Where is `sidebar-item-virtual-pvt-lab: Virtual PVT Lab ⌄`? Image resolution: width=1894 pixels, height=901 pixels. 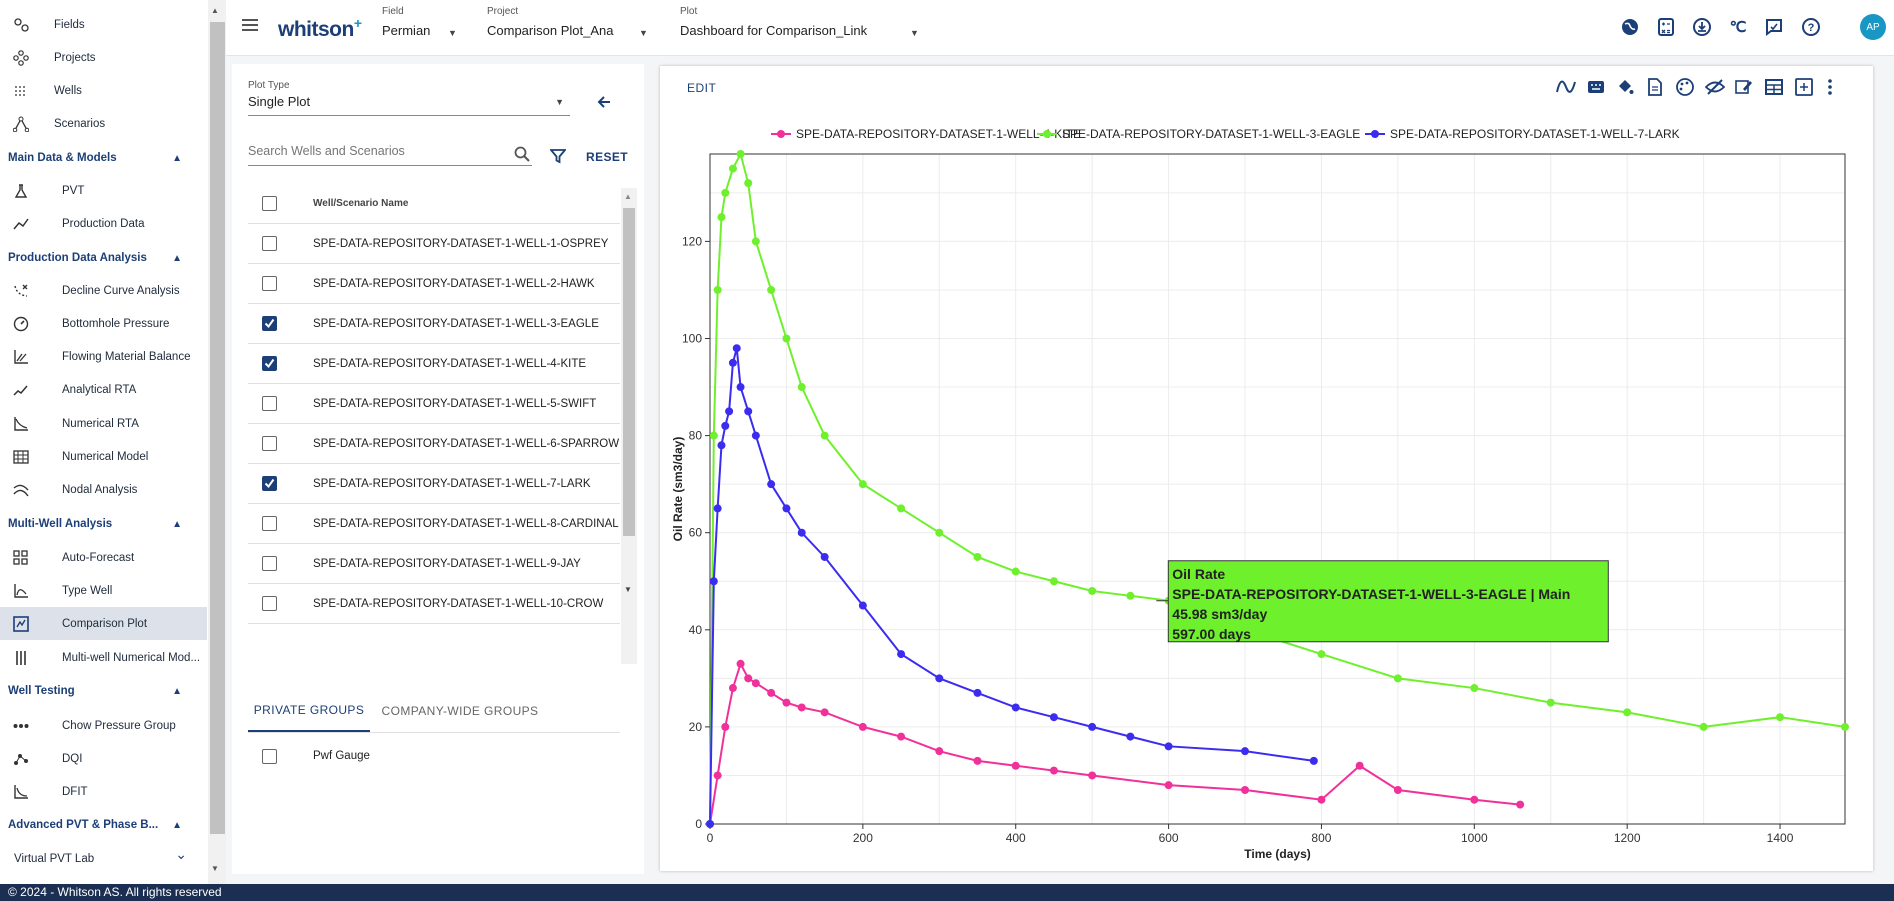 sidebar-item-virtual-pvt-lab: Virtual PVT Lab ⌄ is located at coordinates (103, 858).